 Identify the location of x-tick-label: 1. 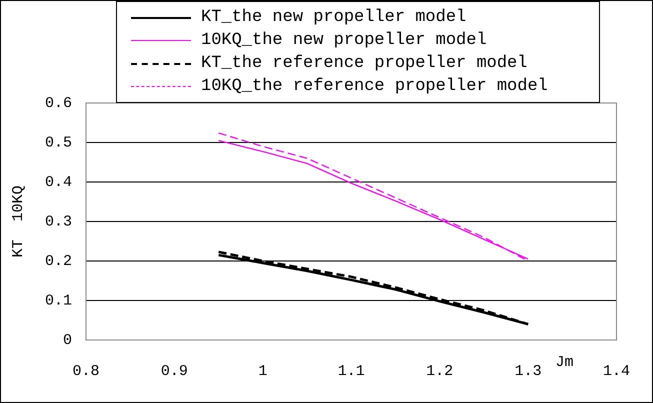
(263, 371).